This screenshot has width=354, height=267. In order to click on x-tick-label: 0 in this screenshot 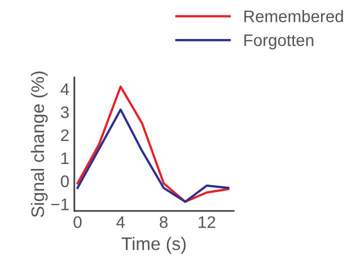, I will do `click(78, 222)`.